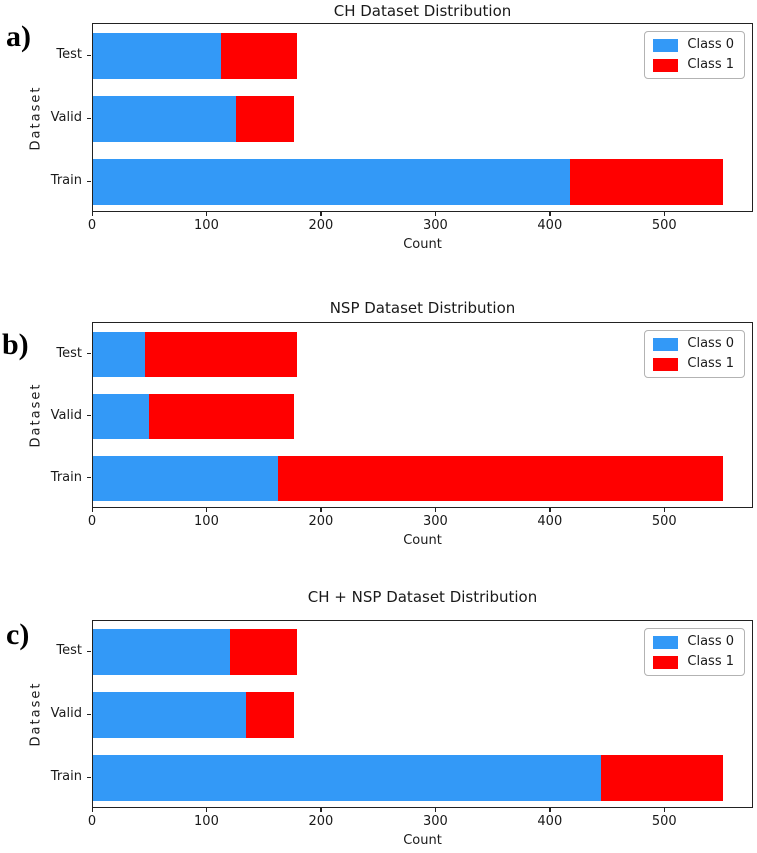  I want to click on panel-label: a), so click(18, 36).